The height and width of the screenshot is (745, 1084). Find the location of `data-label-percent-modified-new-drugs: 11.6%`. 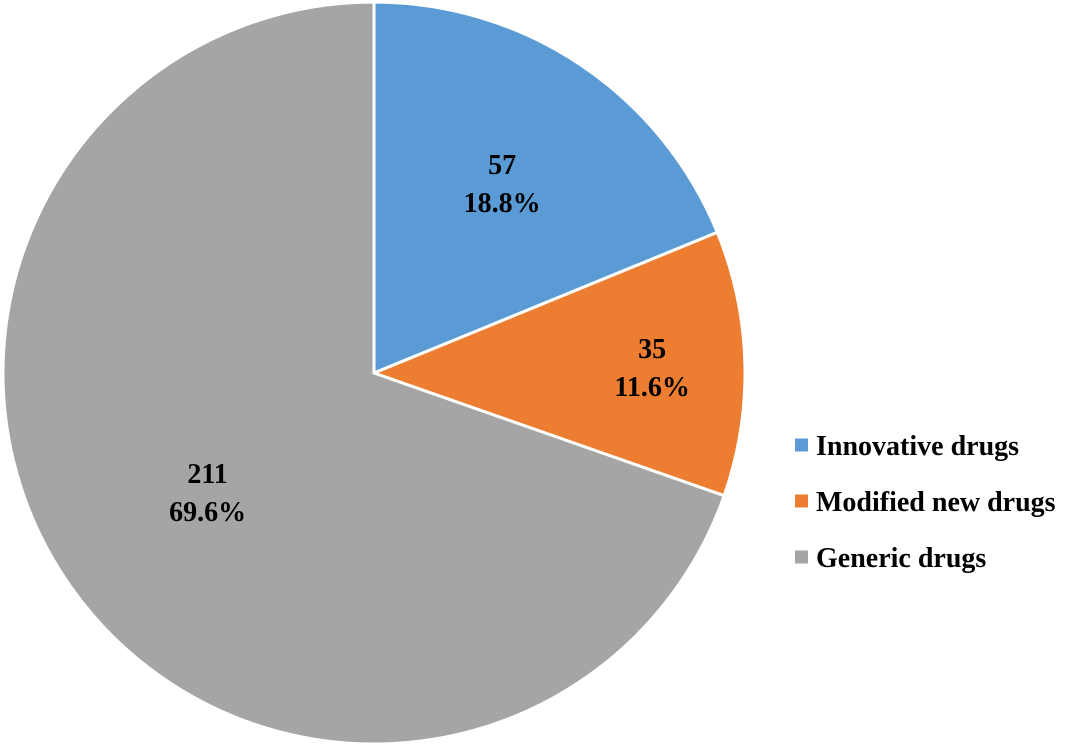

data-label-percent-modified-new-drugs: 11.6% is located at coordinates (651, 387).